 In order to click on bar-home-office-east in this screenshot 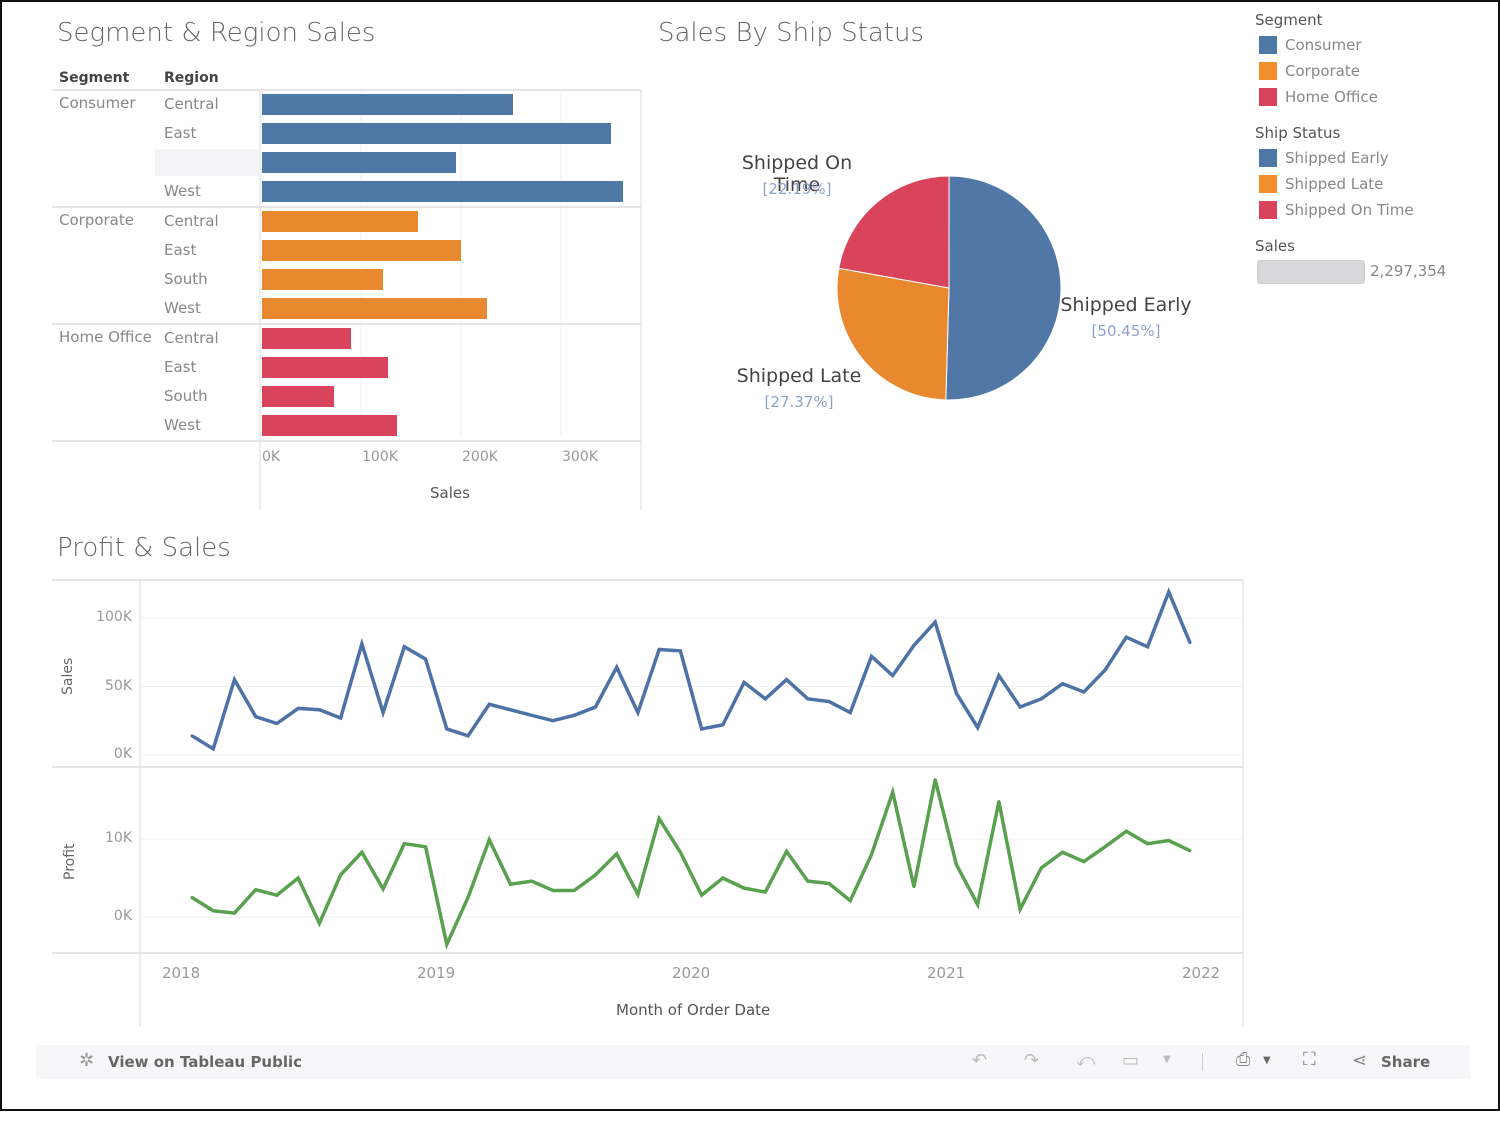, I will do `click(325, 367)`.